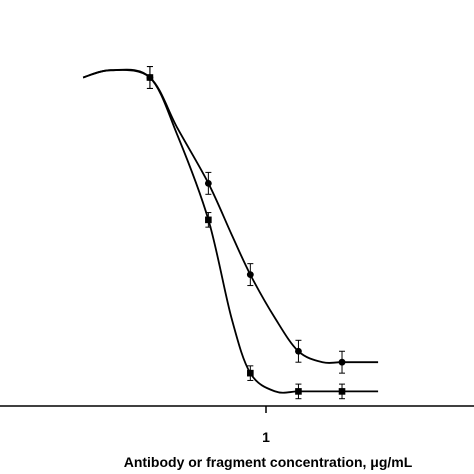 The width and height of the screenshot is (474, 474). What do you see at coordinates (266, 437) in the screenshot?
I see `x-tick-label-1: 1` at bounding box center [266, 437].